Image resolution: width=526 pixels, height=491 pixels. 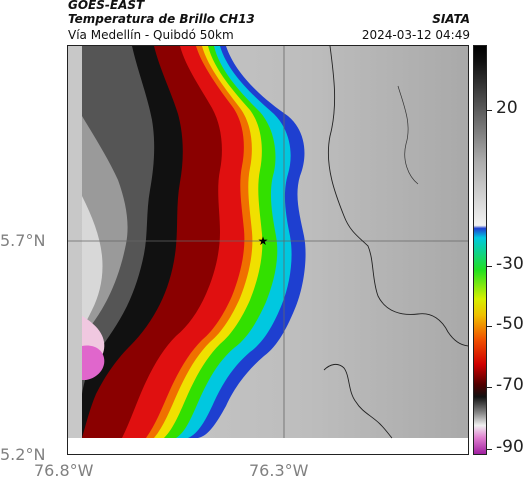 What do you see at coordinates (92, 263) in the screenshot?
I see `band-lightgray` at bounding box center [92, 263].